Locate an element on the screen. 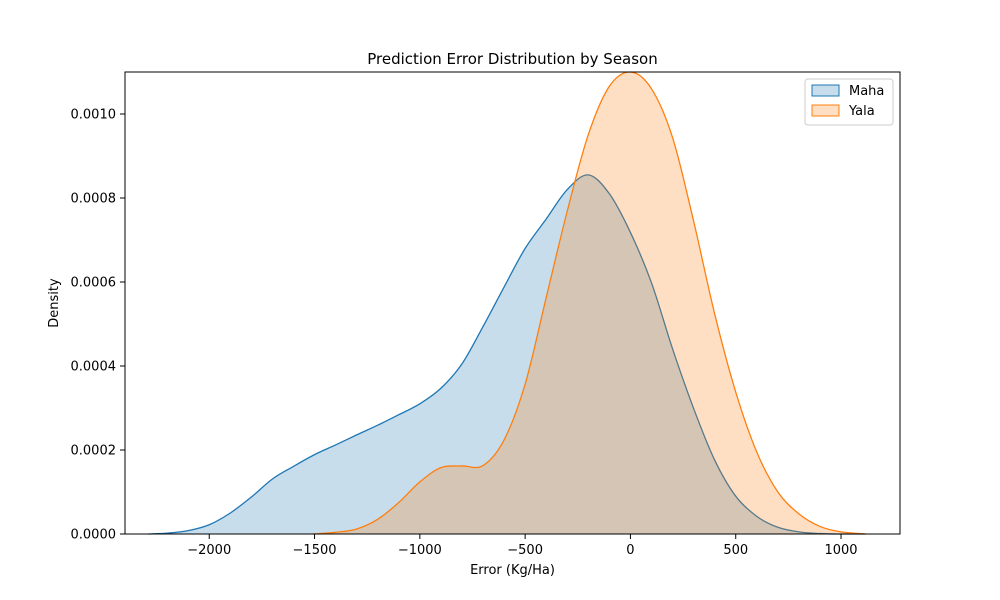  x-tick-label: 500 is located at coordinates (735, 550).